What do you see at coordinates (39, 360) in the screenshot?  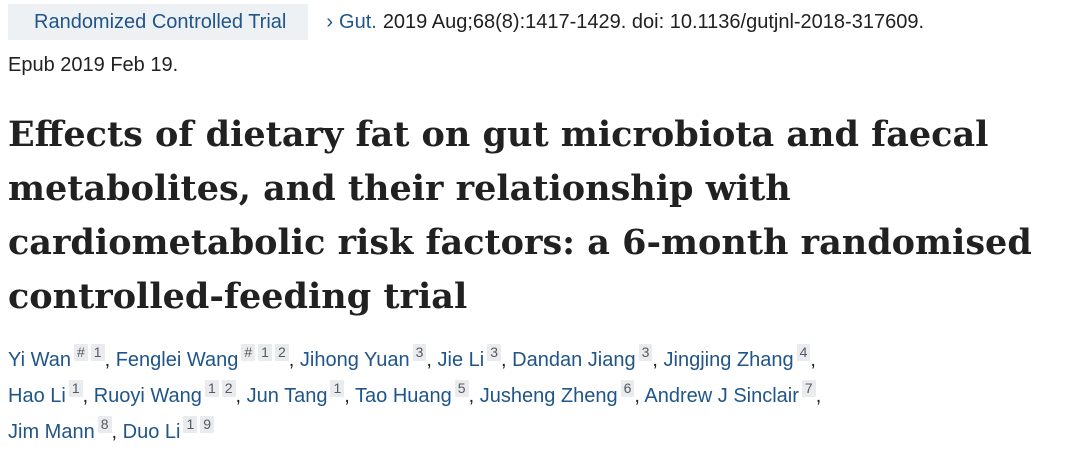 I see `author-link: Yi Wan` at bounding box center [39, 360].